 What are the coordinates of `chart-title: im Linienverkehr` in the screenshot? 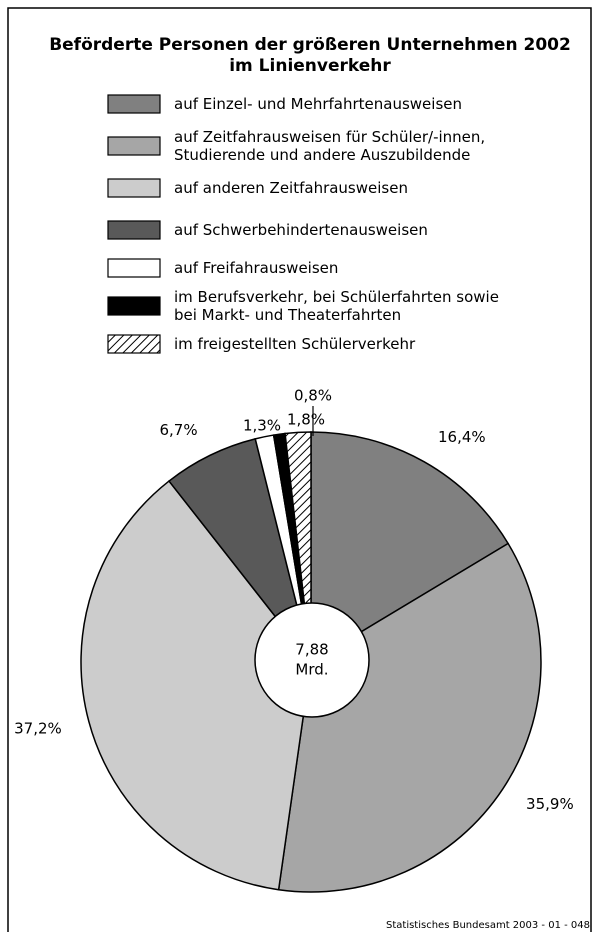 It's located at (310, 66).